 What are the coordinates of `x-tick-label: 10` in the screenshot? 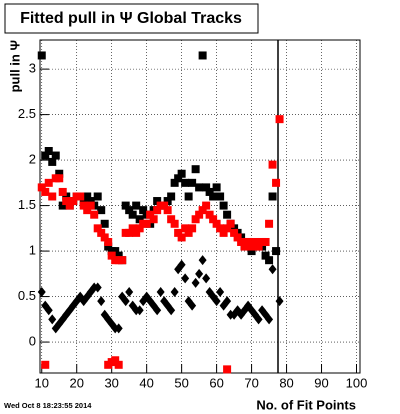 It's located at (42, 382).